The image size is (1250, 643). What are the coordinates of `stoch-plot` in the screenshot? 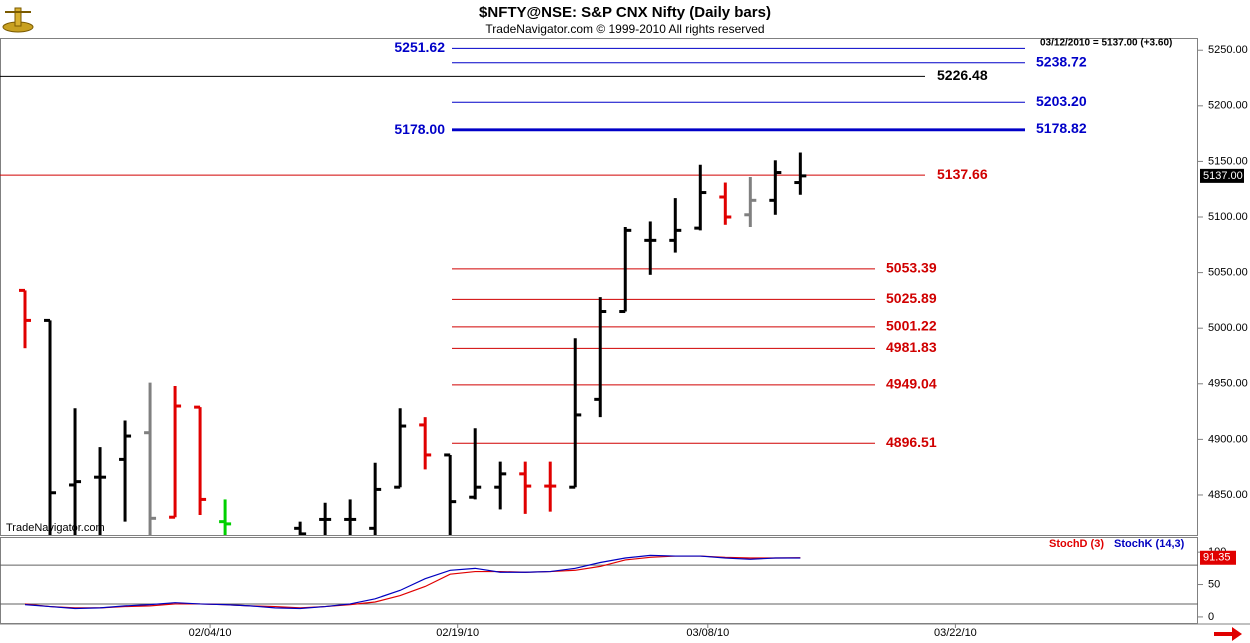 It's located at (599, 582).